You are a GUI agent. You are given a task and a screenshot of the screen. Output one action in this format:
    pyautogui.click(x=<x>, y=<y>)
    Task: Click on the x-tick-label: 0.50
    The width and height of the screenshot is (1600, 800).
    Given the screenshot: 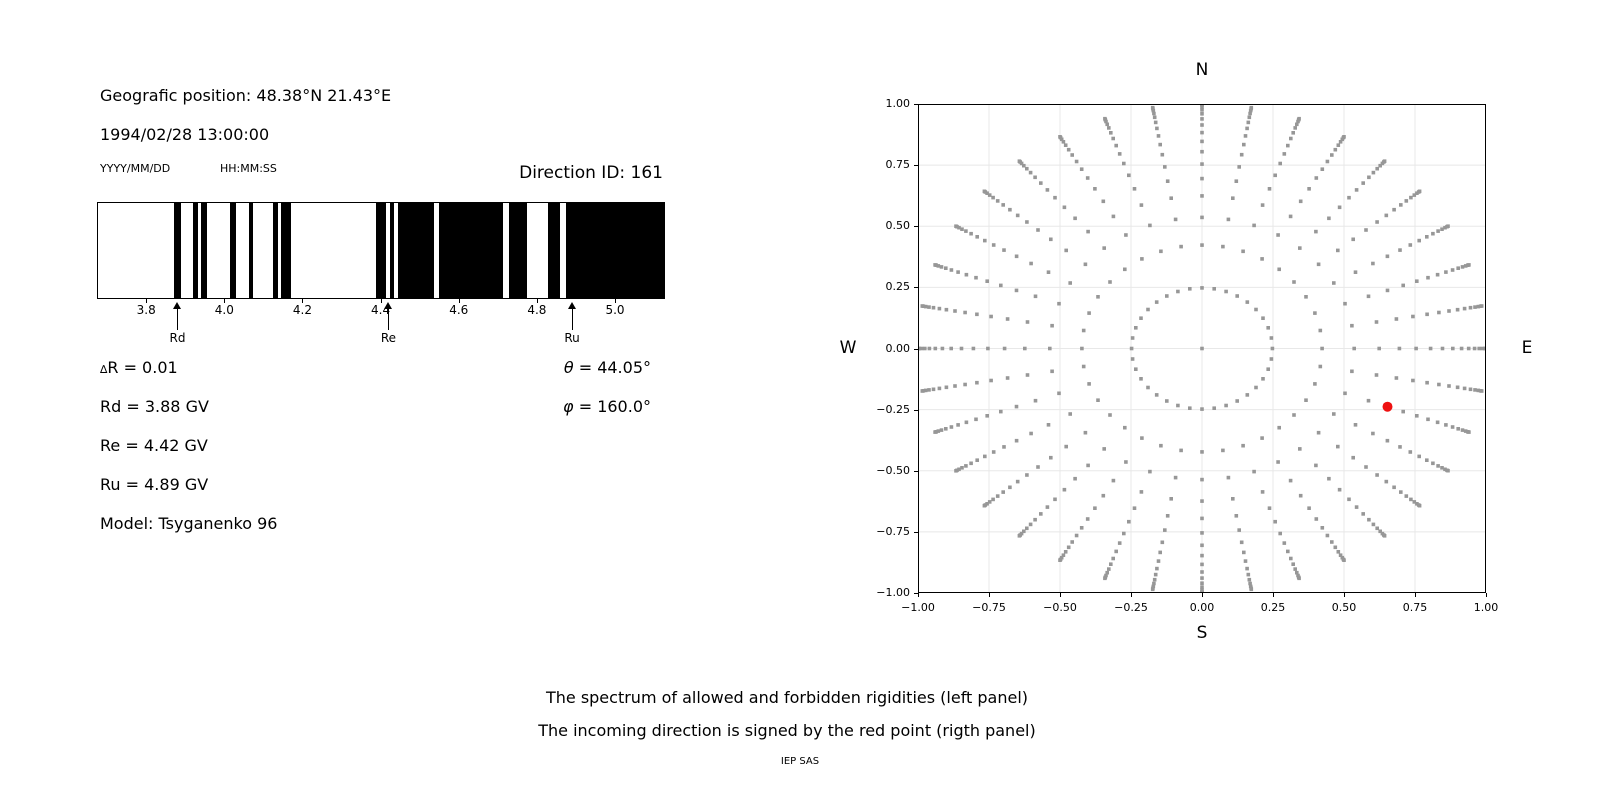 What is the action you would take?
    pyautogui.click(x=1344, y=607)
    